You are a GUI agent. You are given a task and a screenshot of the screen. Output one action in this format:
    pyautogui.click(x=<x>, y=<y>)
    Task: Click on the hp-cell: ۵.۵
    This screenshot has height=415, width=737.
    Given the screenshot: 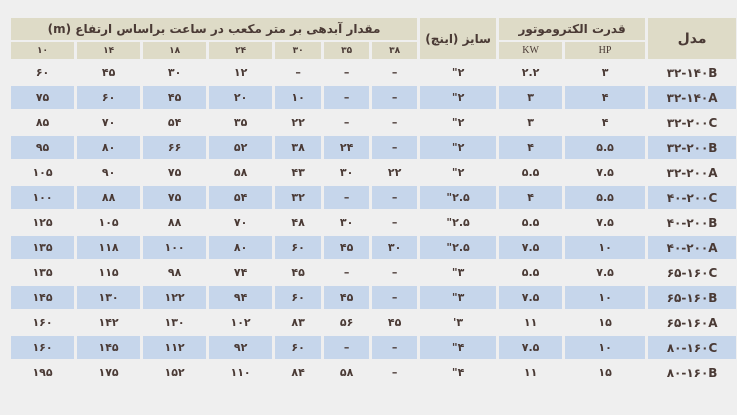 What is the action you would take?
    pyautogui.click(x=605, y=197)
    